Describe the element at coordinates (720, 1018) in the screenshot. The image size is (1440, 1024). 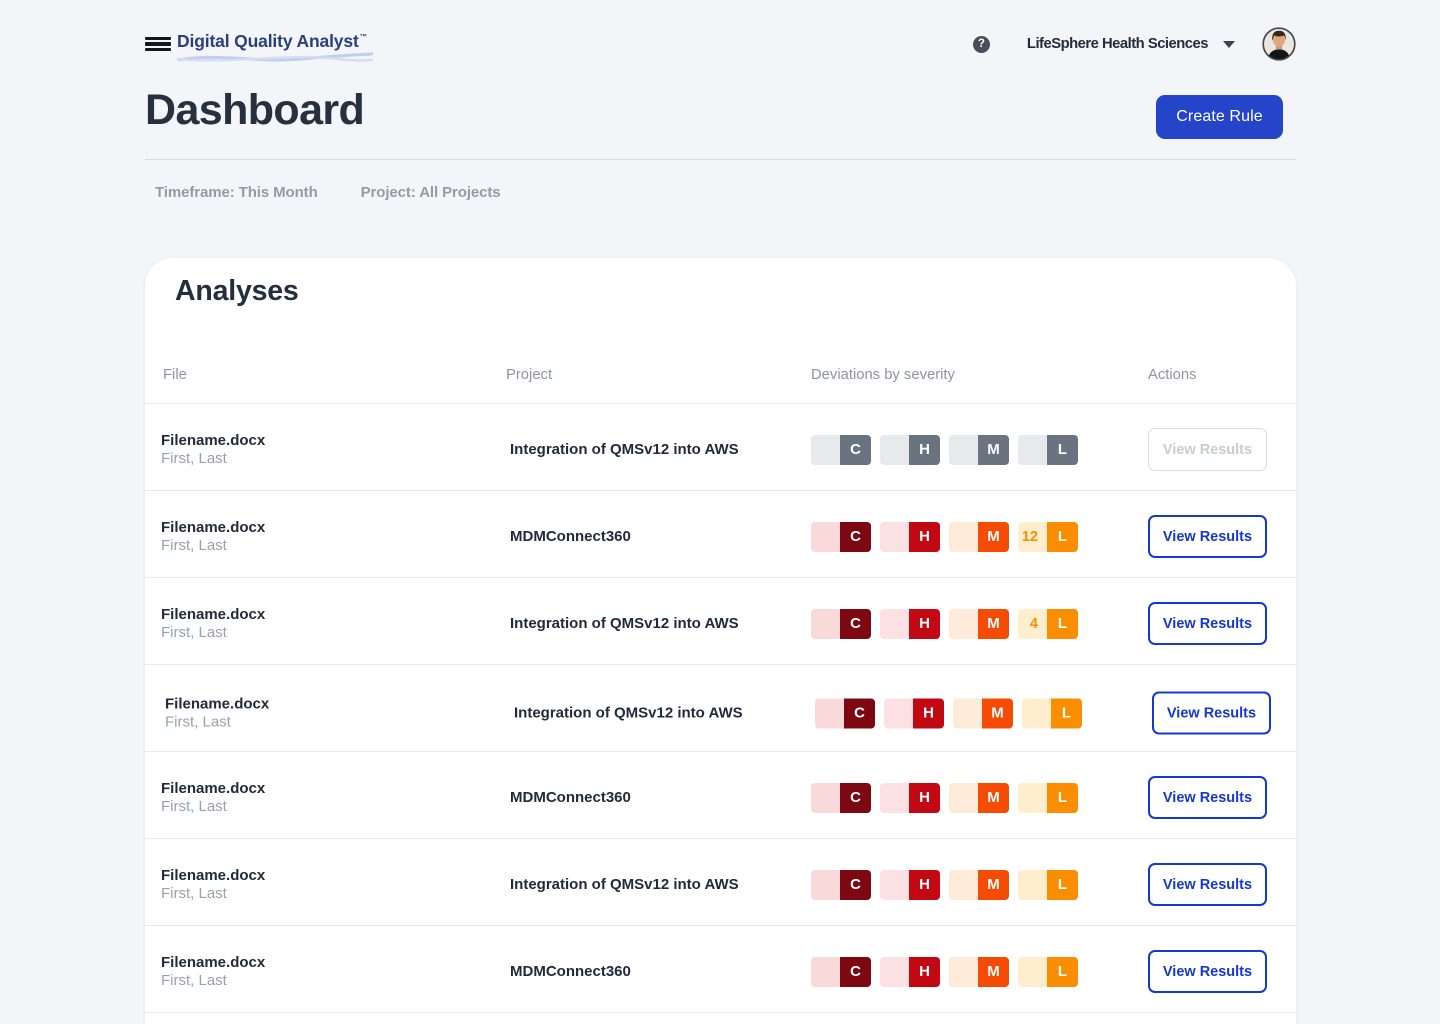
I see `table-row` at that location.